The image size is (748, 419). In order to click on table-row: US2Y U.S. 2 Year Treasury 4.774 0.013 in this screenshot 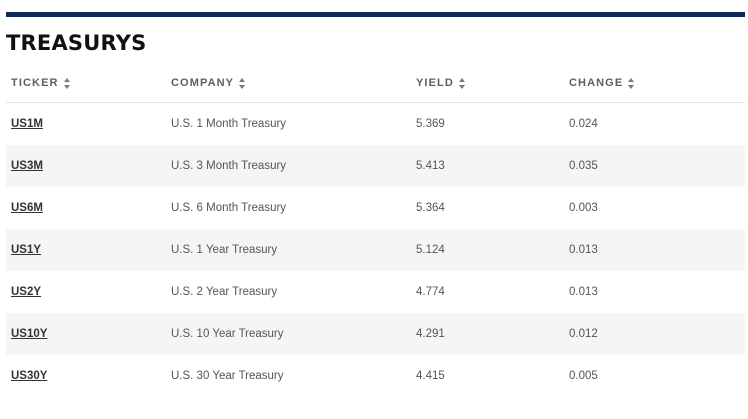, I will do `click(375, 292)`.